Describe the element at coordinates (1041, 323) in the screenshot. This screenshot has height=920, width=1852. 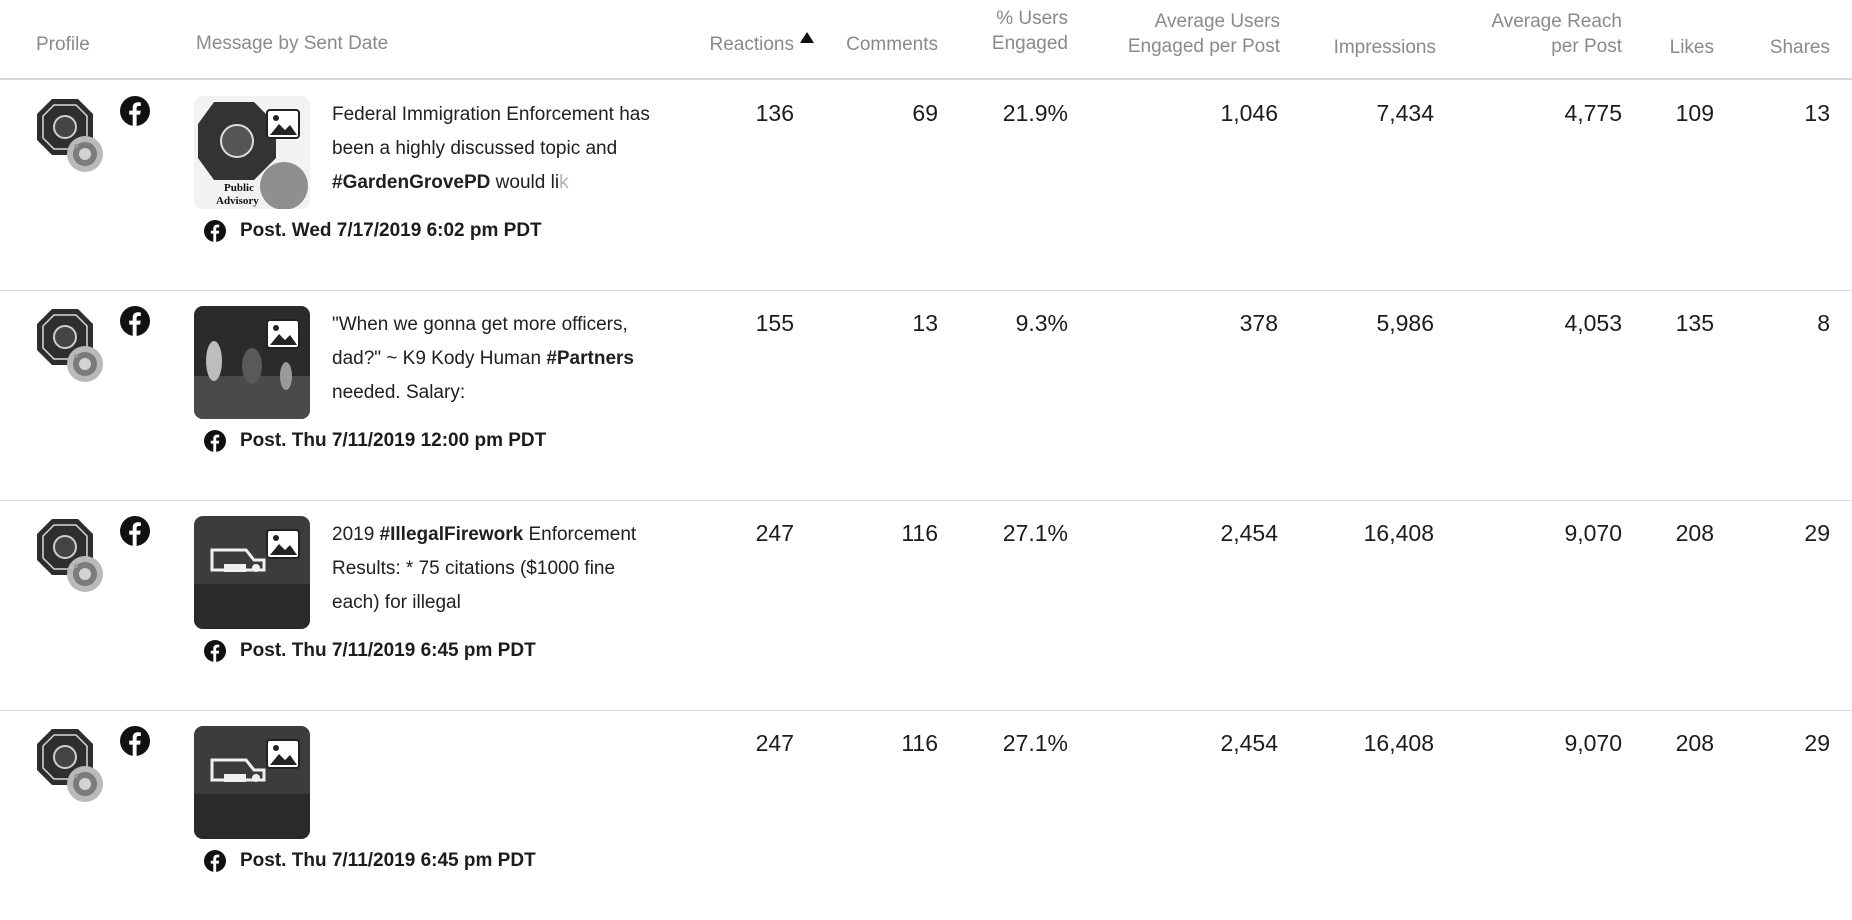
I see `pct-users-engaged-value: 9.3%` at that location.